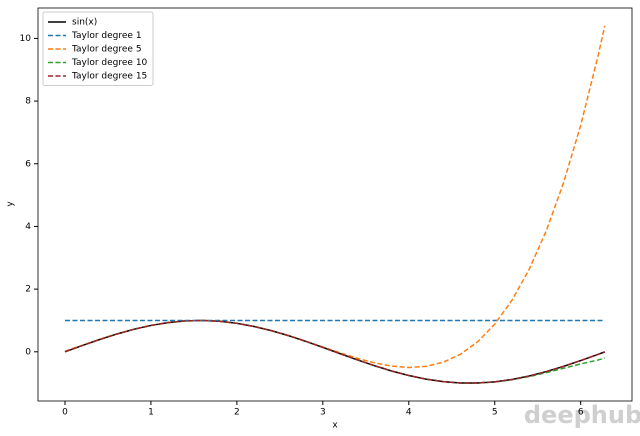 The image size is (640, 436). Describe the element at coordinates (409, 413) in the screenshot. I see `x-tick-label: 4` at that location.